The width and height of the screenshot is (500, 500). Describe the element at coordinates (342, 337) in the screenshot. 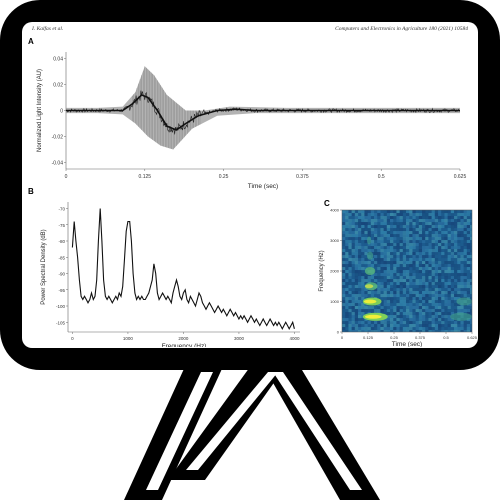

I see `chart-c-xtick-label: 0` at that location.